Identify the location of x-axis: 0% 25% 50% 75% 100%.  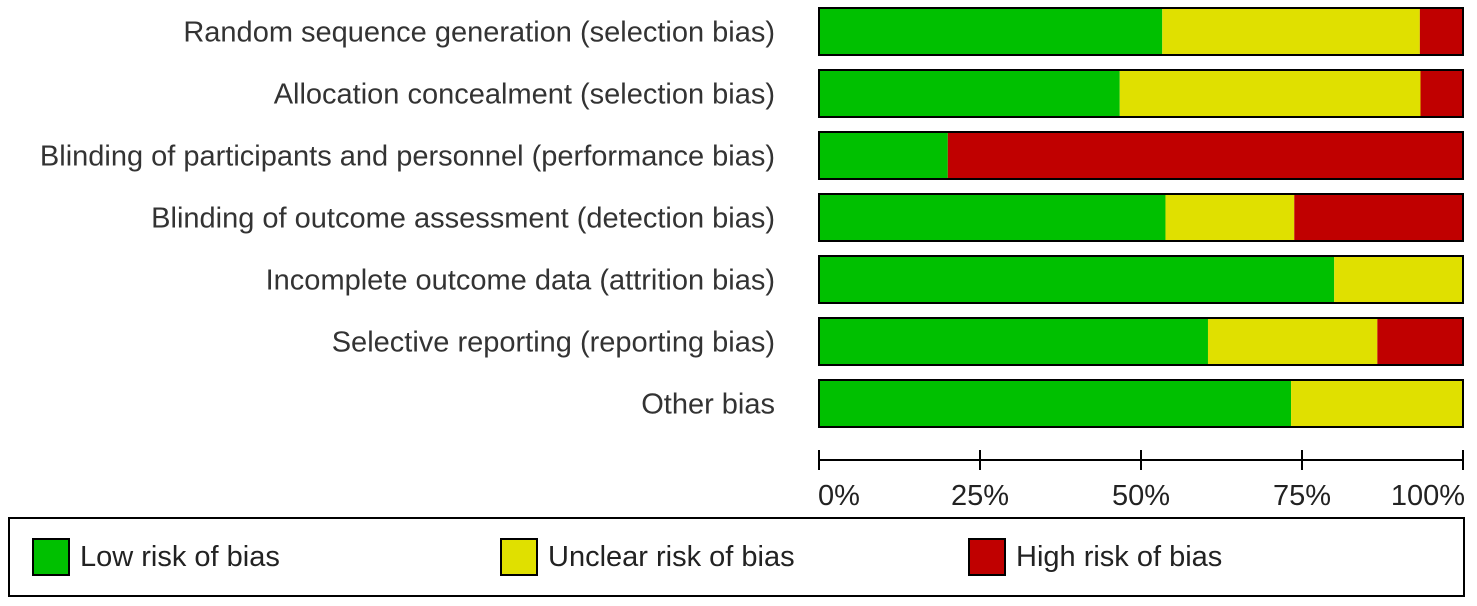
(1141, 481).